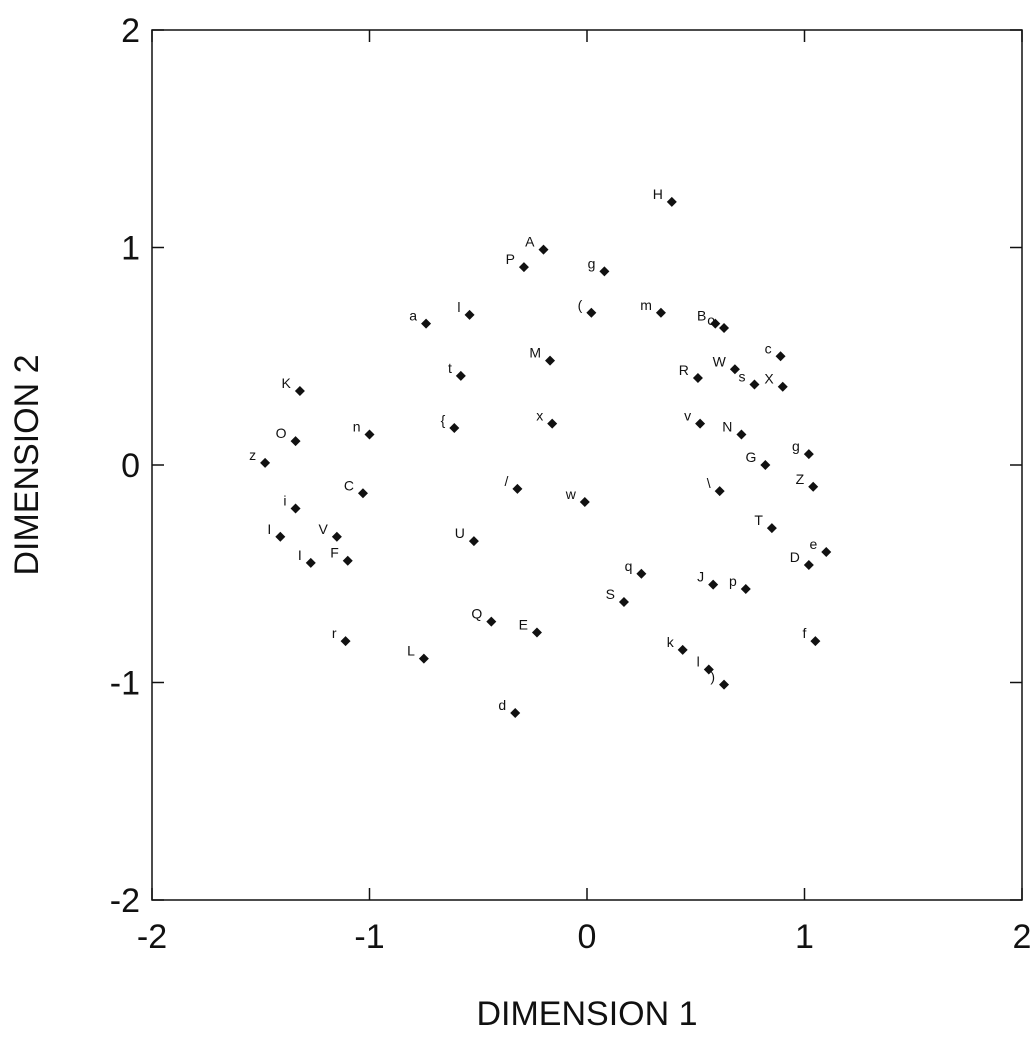 The height and width of the screenshot is (1040, 1033). Describe the element at coordinates (700, 577) in the screenshot. I see `data-point-label: J` at that location.